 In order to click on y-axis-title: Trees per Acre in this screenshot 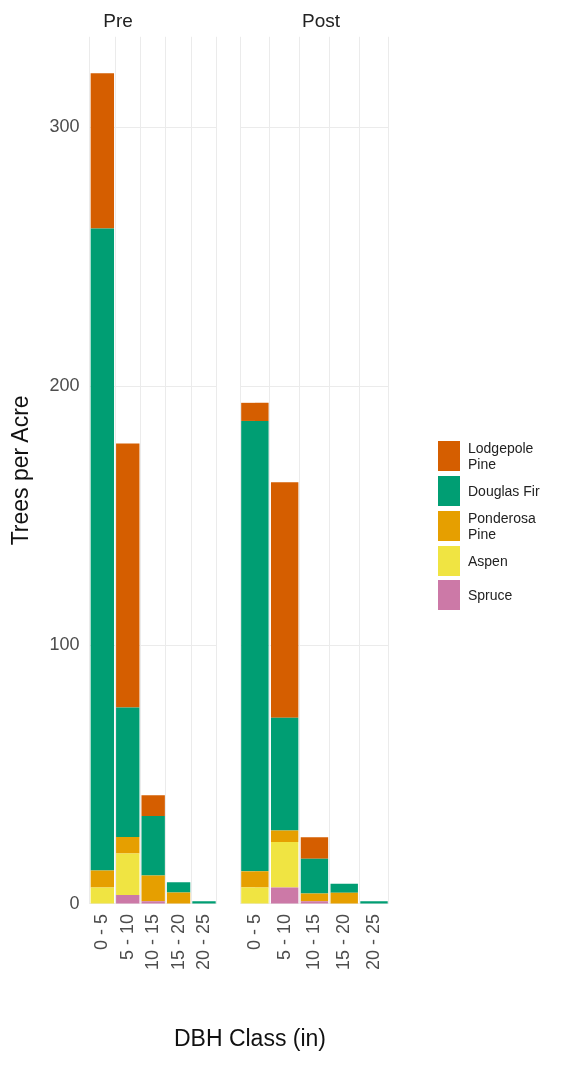, I will do `click(20, 470)`.